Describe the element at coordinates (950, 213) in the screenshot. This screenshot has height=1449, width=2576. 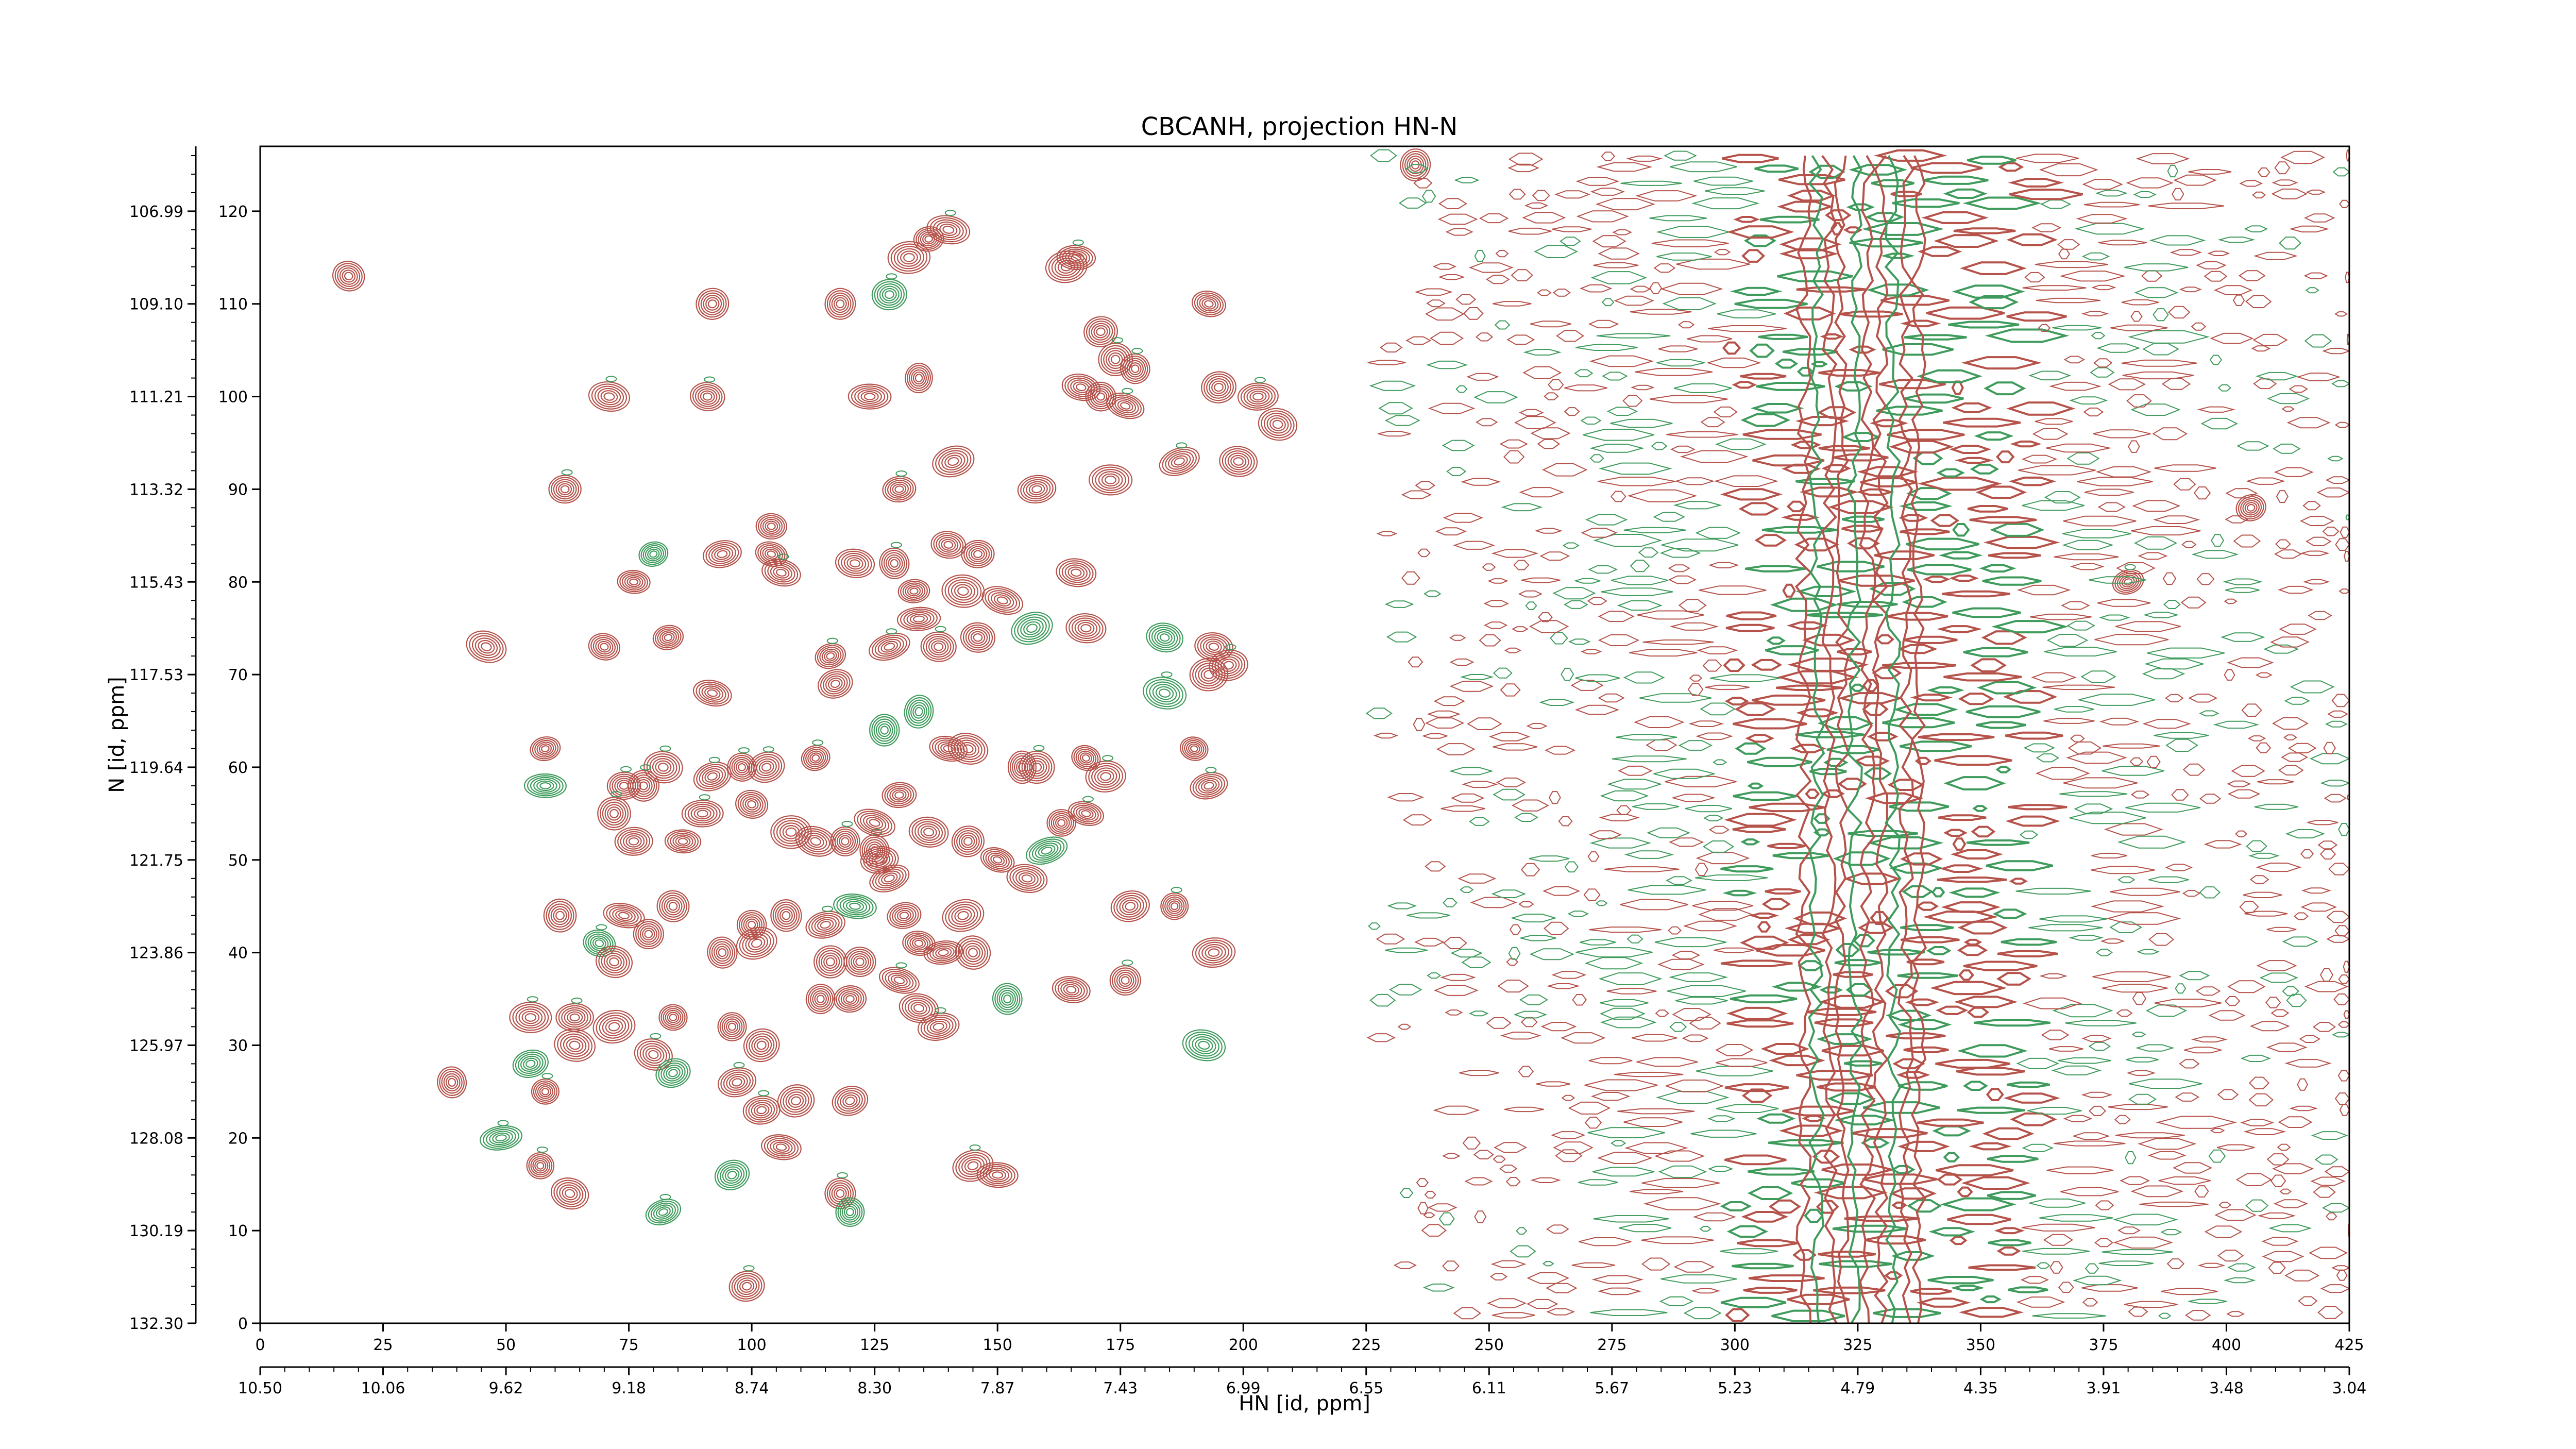
I see `peak-7-neg-lobe` at that location.